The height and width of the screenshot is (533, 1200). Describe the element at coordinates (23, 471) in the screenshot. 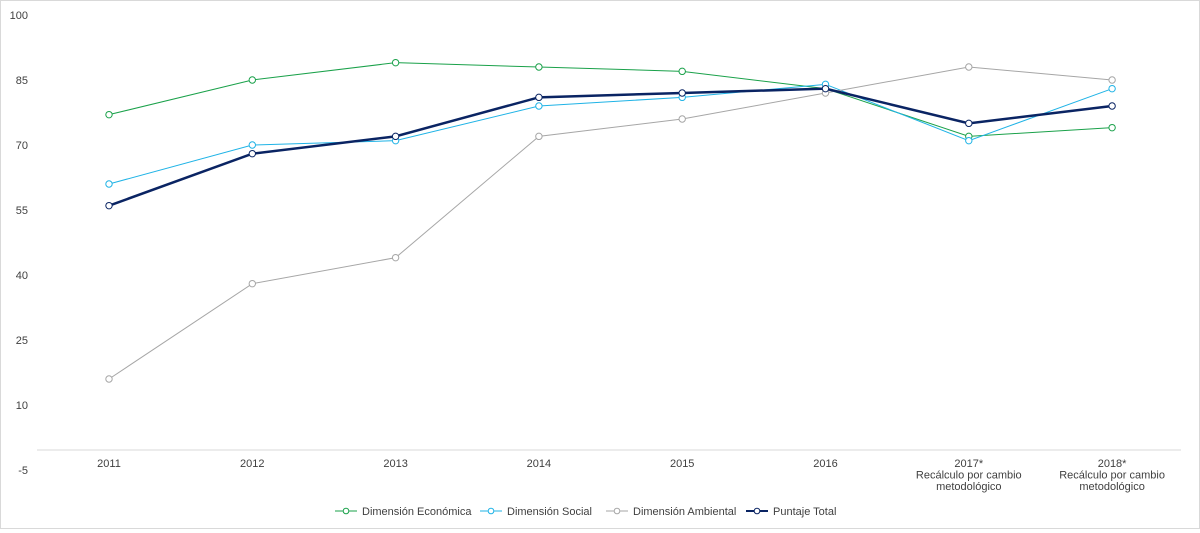

I see `y-tick-label: -5` at that location.